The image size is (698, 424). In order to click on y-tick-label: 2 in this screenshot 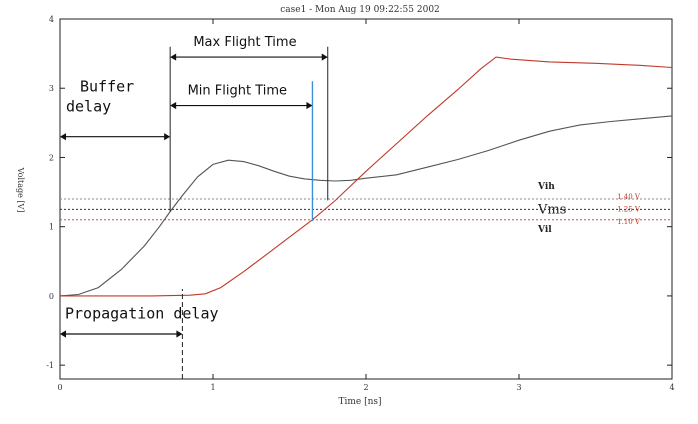, I will do `click(51, 157)`.